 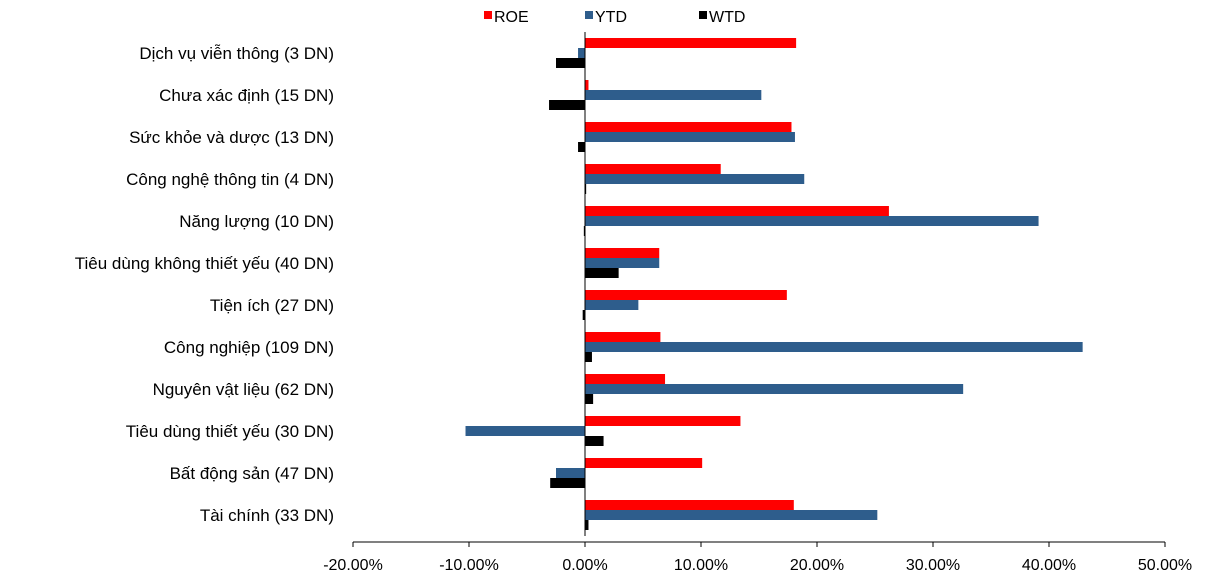 What do you see at coordinates (231, 137) in the screenshot?
I see `category-label: Sức khỏe và dược (13 DN)` at bounding box center [231, 137].